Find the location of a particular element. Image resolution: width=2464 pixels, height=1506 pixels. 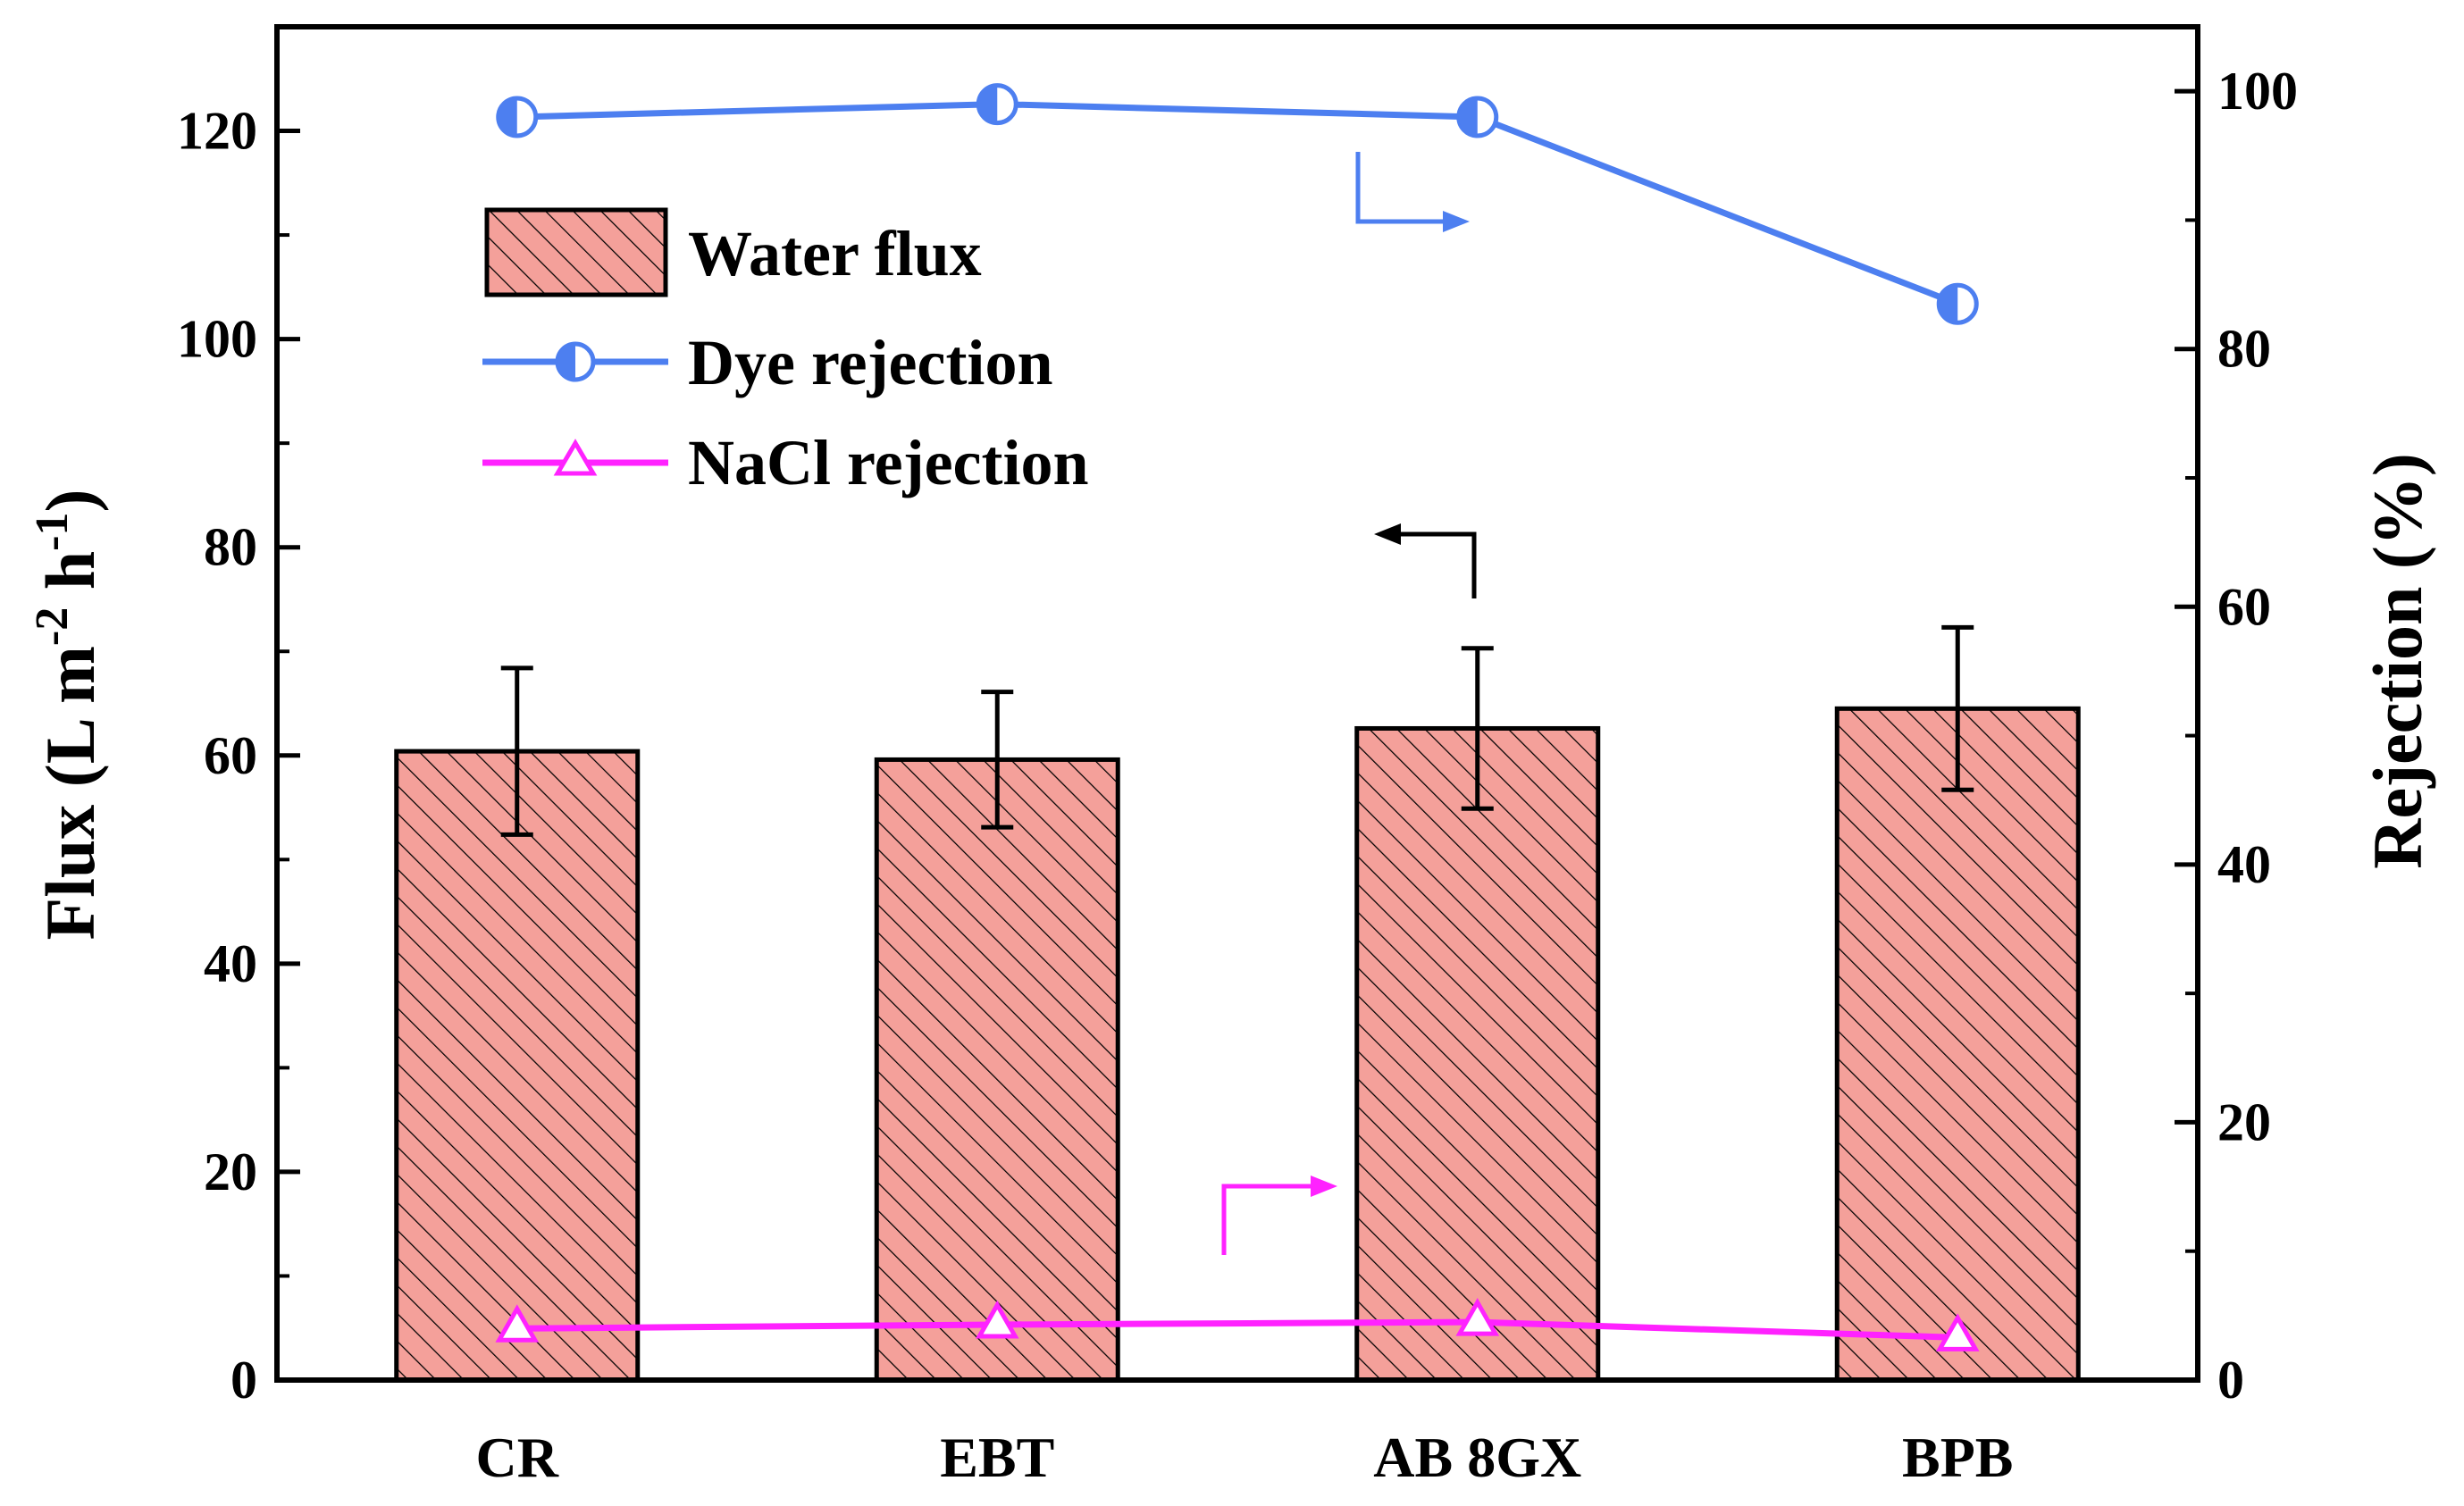

left-tick-label: 120 is located at coordinates (217, 131).